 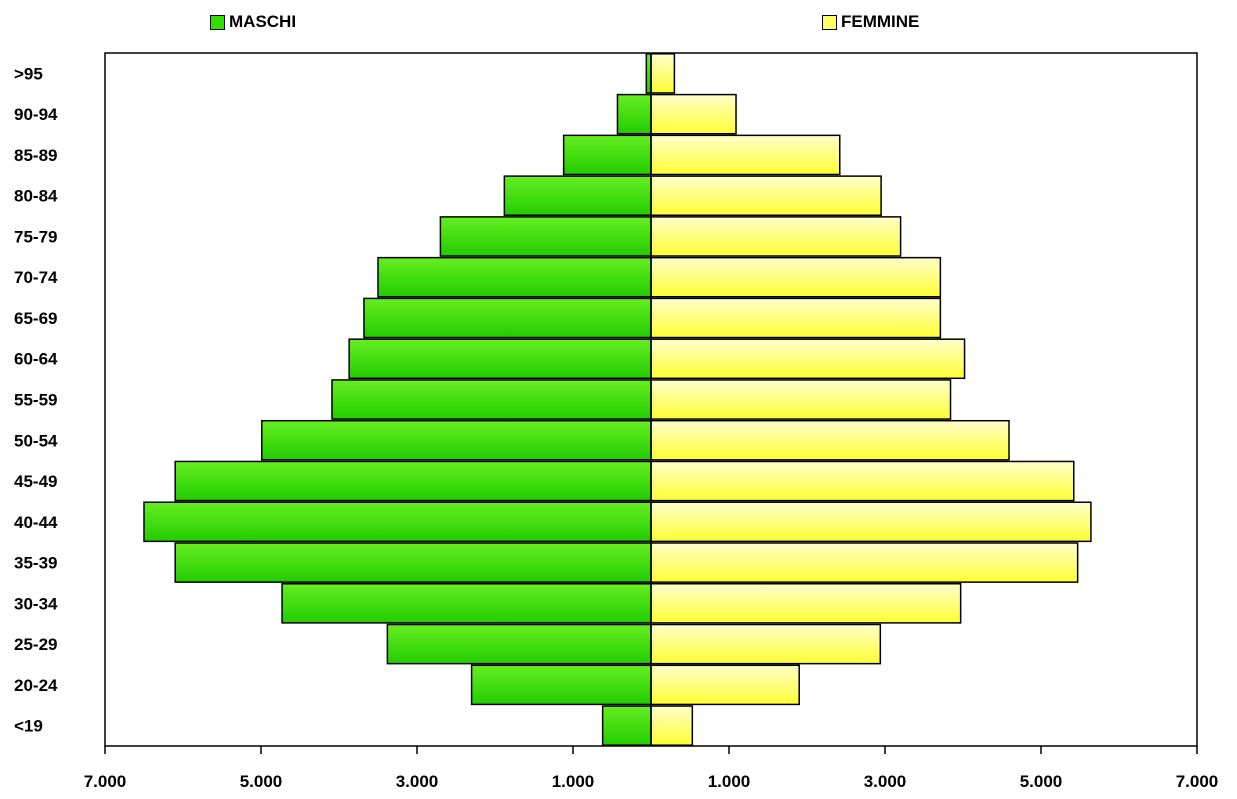 I want to click on y-tick-label: <19, so click(x=28, y=726).